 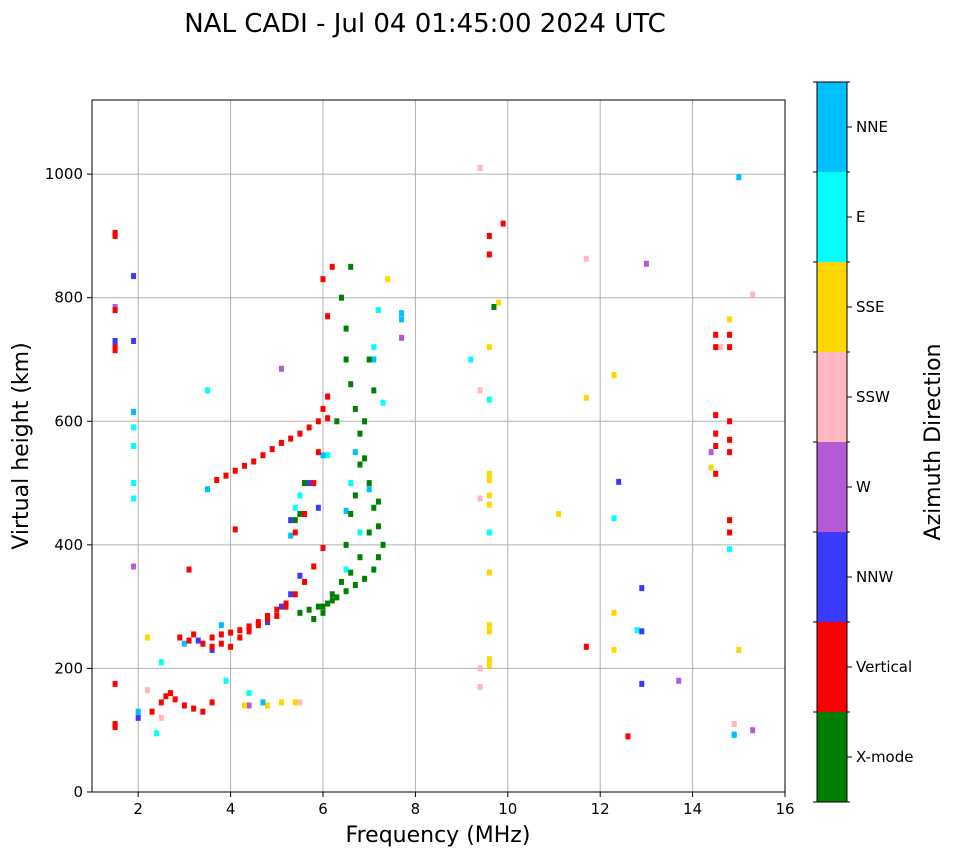 I want to click on x-tick-label: 12, so click(x=600, y=809).